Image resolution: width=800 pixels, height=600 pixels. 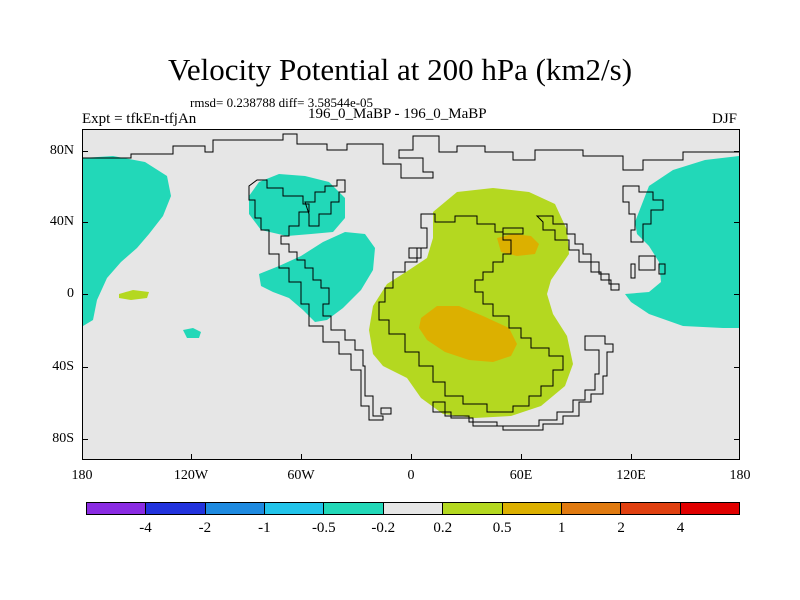 I want to click on tick-120e, so click(x=631, y=457).